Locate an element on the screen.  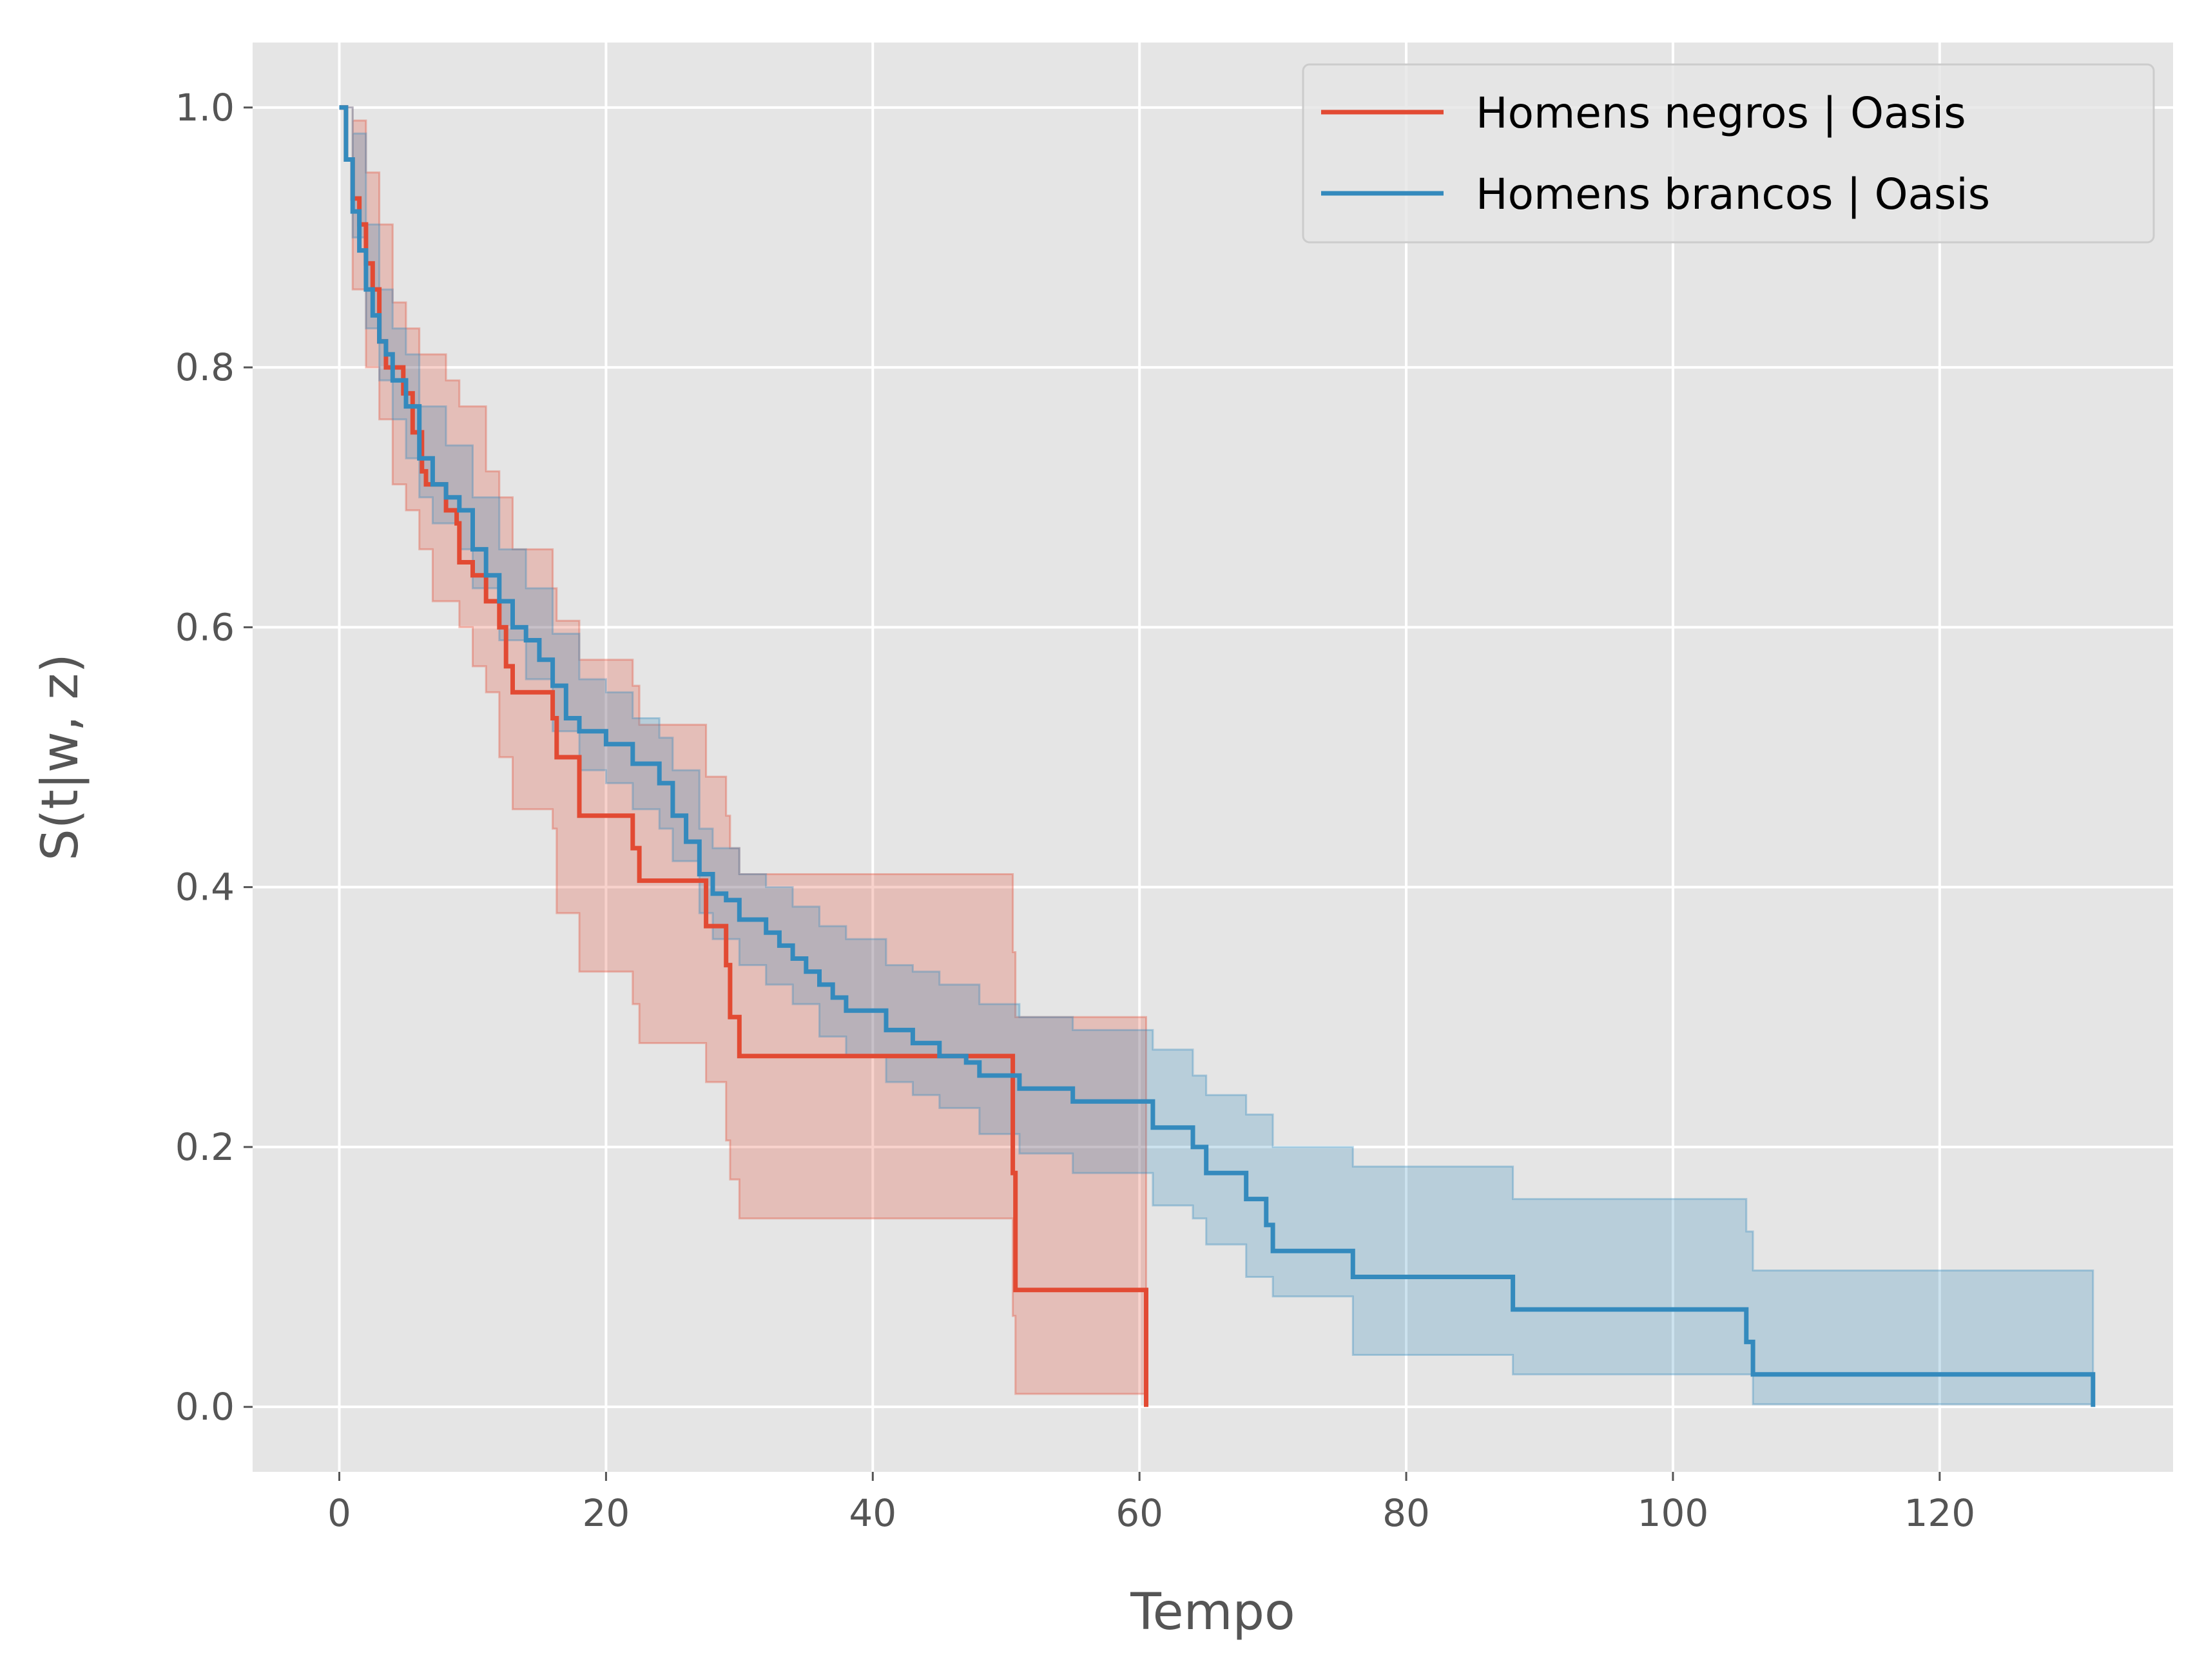
x-axis-ticks: 0 20 40 60 80 100 120 is located at coordinates (1151, 1504).